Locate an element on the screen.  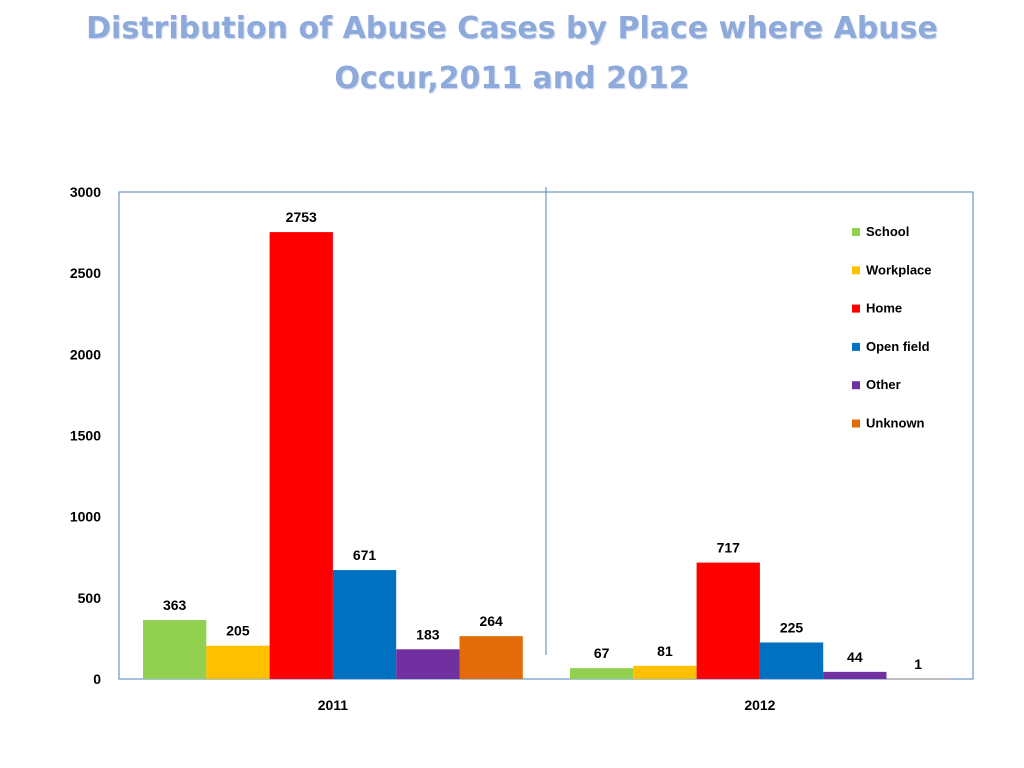
y-tick-label: 2000 is located at coordinates (85, 354).